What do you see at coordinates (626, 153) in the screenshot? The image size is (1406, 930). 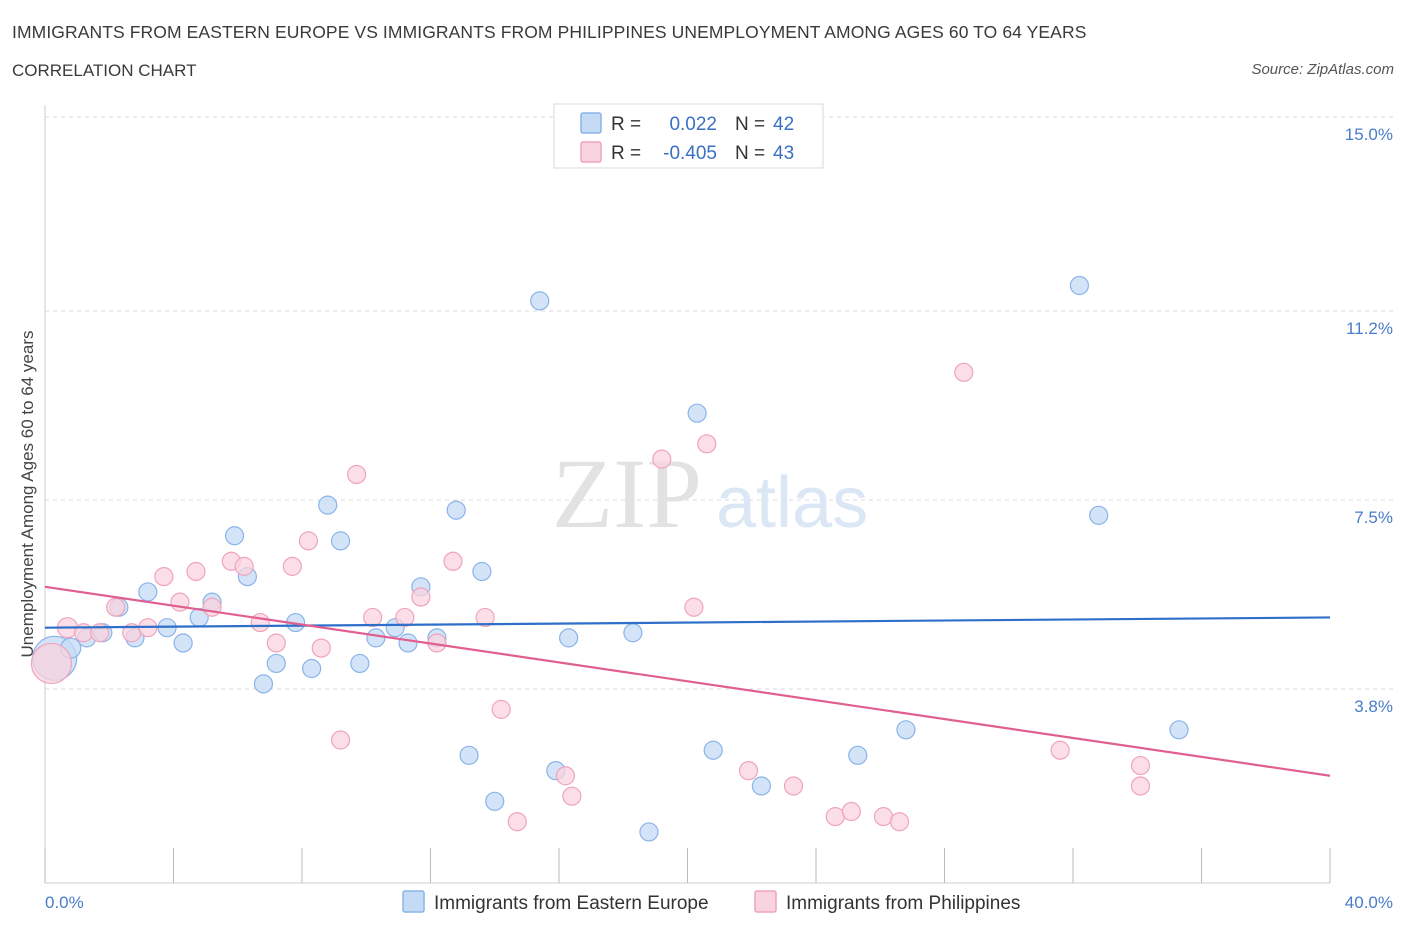 I see `legend-r-label-2: R =` at bounding box center [626, 153].